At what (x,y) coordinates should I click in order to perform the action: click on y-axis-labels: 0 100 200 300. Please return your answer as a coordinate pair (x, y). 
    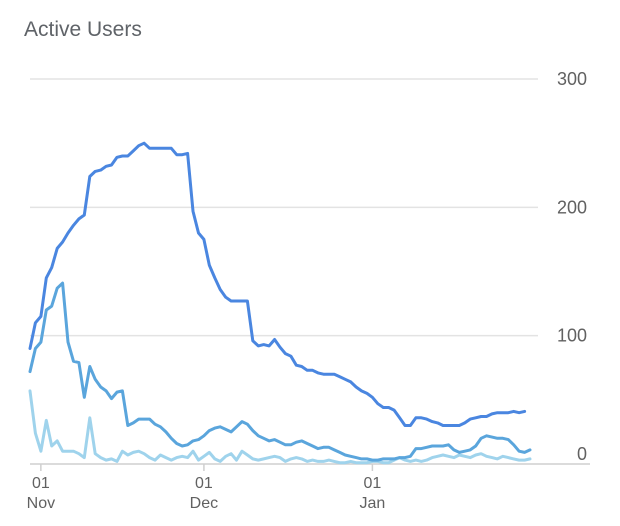
    Looking at the image, I should click on (572, 266).